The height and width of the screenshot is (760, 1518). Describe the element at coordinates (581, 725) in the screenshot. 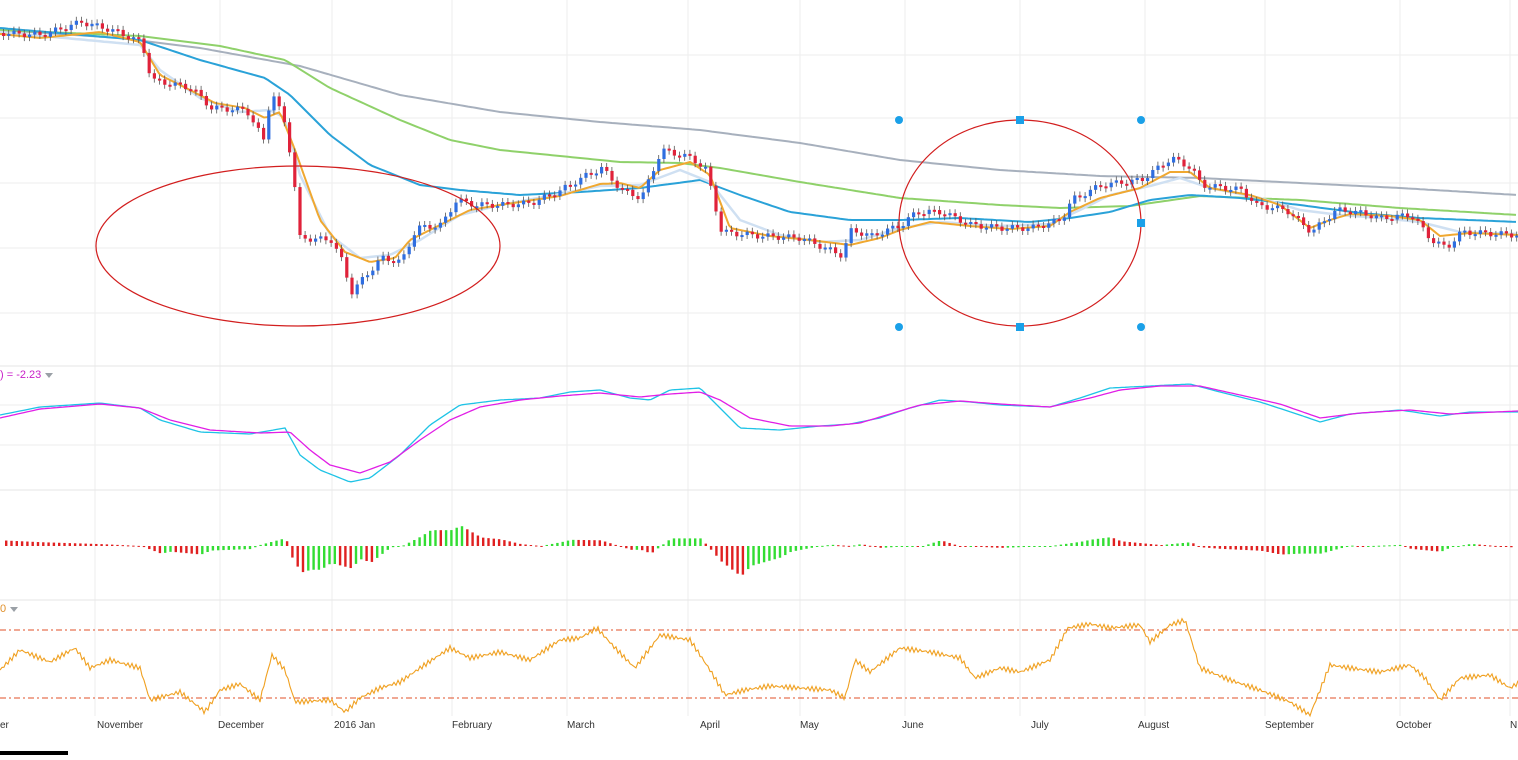

I see `x-axis-tick-label: March` at that location.